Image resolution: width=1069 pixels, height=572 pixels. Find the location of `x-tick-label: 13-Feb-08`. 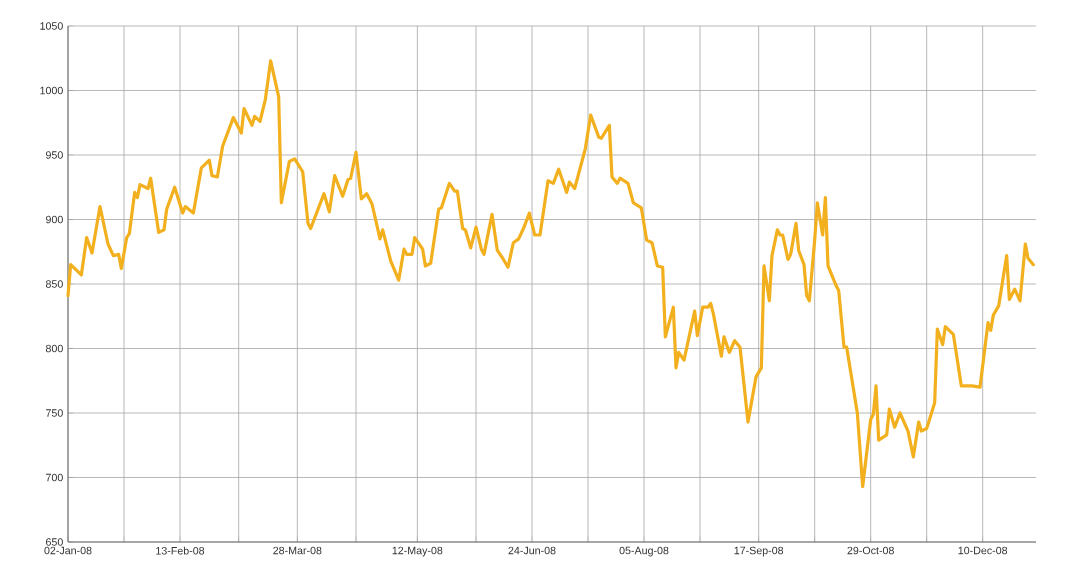

x-tick-label: 13-Feb-08 is located at coordinates (180, 550).